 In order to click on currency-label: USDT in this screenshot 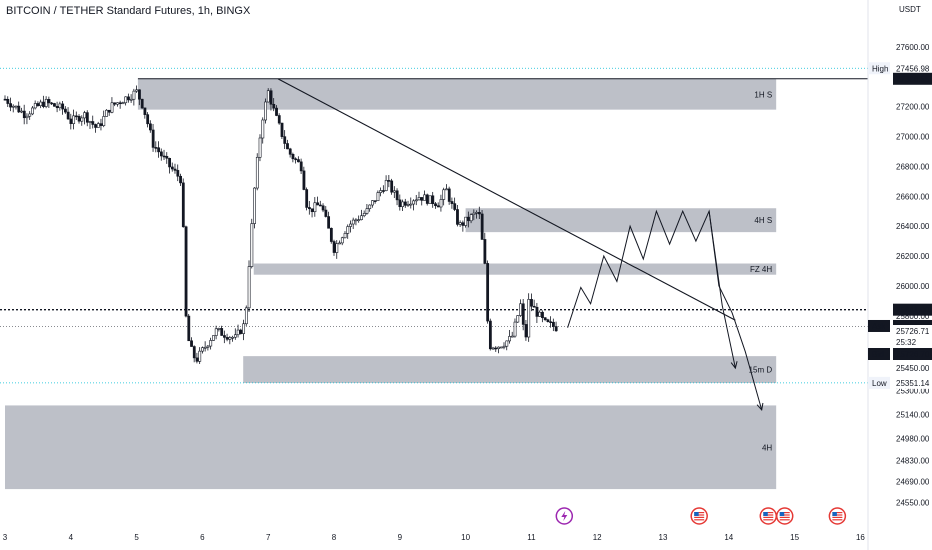, I will do `click(910, 9)`.